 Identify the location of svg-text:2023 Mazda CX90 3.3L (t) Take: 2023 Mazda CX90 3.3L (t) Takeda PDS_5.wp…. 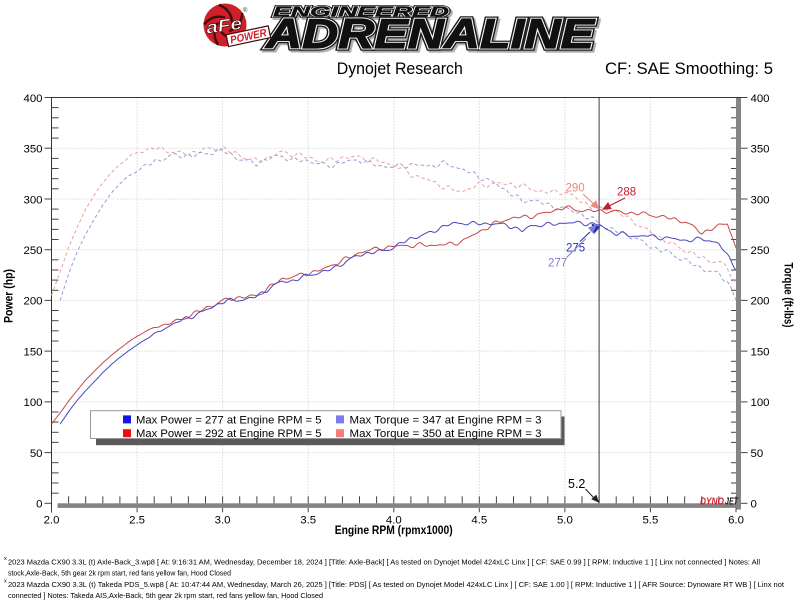
(396, 584).